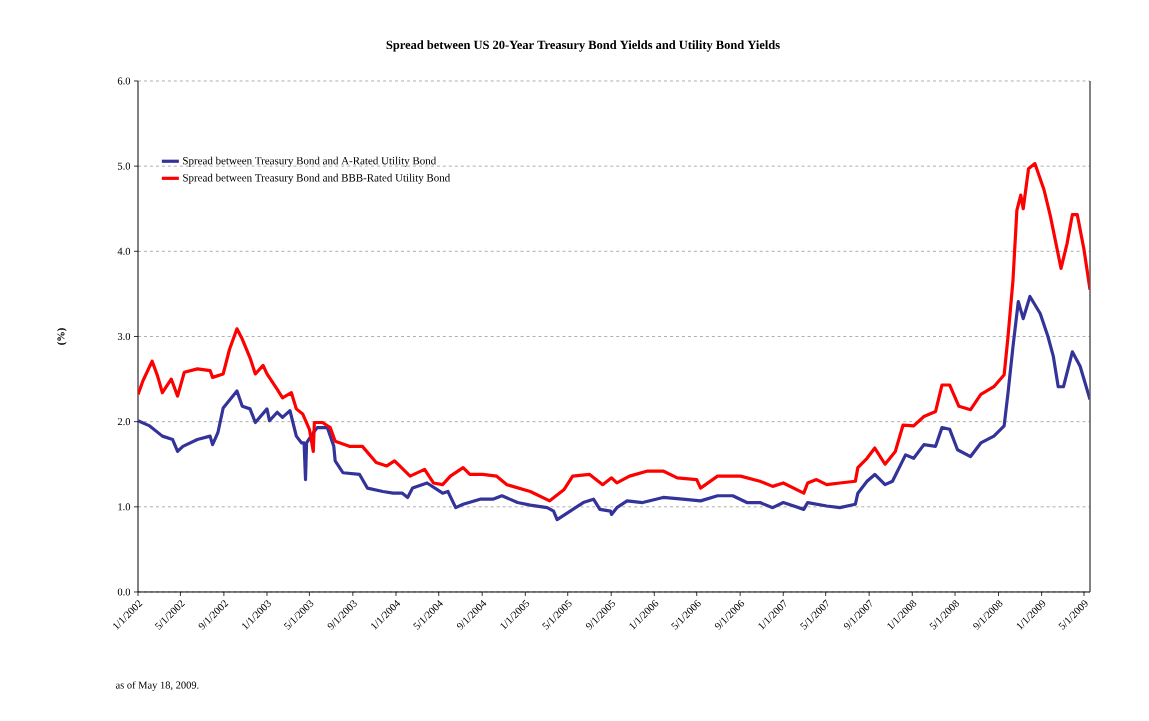  Describe the element at coordinates (124, 336) in the screenshot. I see `y-tick-label: 3.0` at that location.